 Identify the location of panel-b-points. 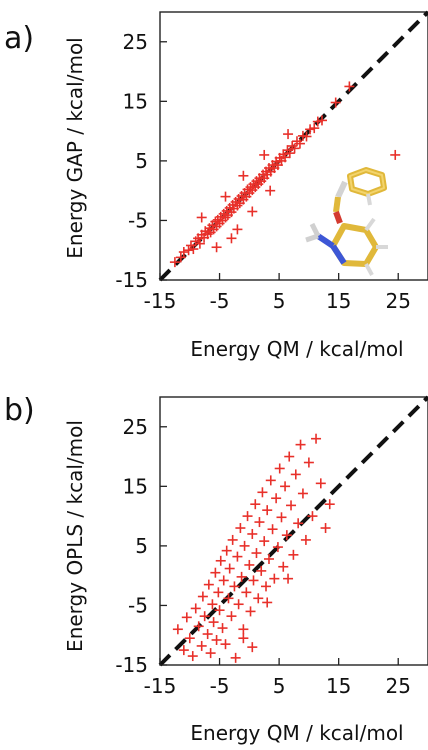
(253, 548).